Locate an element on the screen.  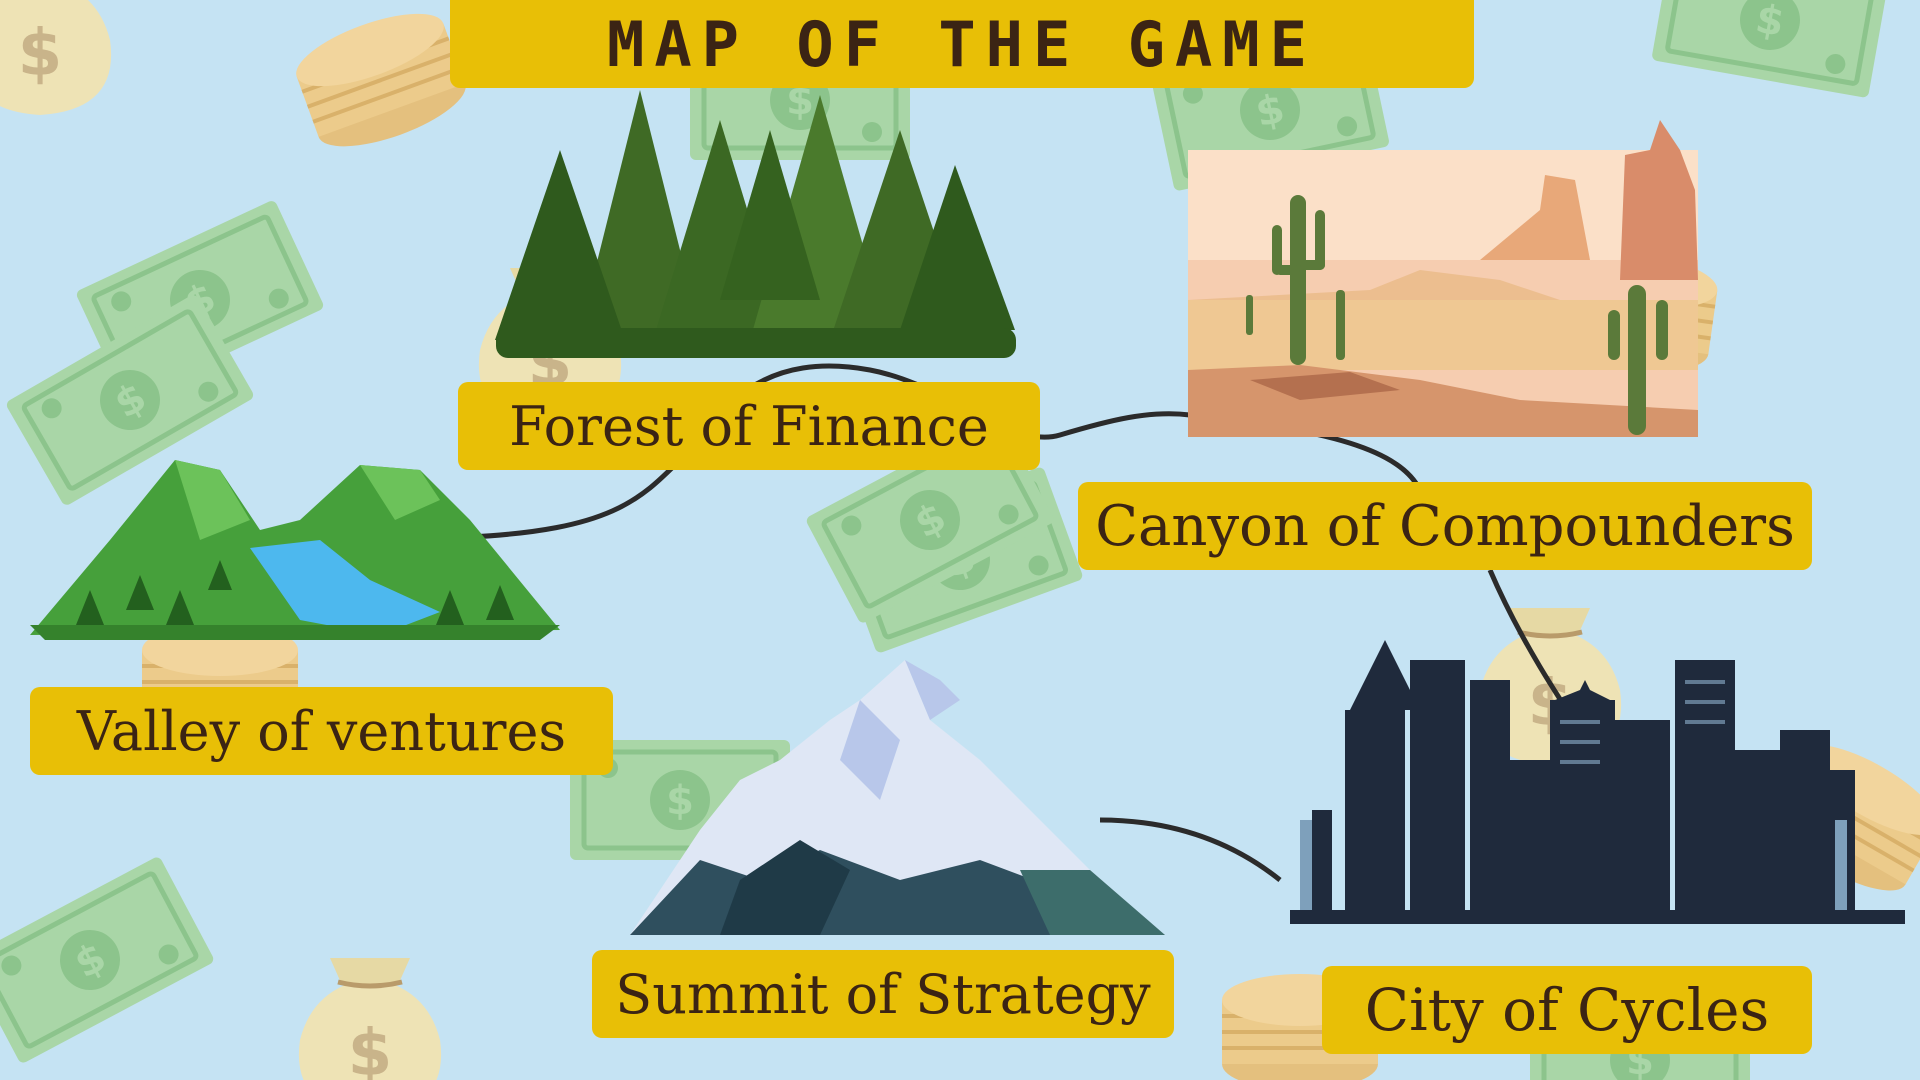
location-label-summit: Summit of Strategy is located at coordinates (883, 994).